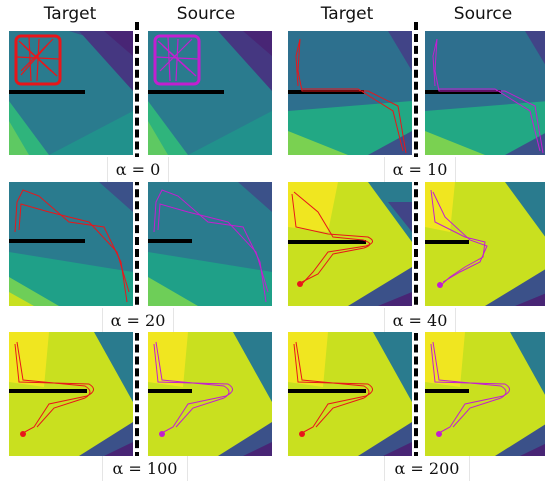  I want to click on divider-left, so click(137, 247).